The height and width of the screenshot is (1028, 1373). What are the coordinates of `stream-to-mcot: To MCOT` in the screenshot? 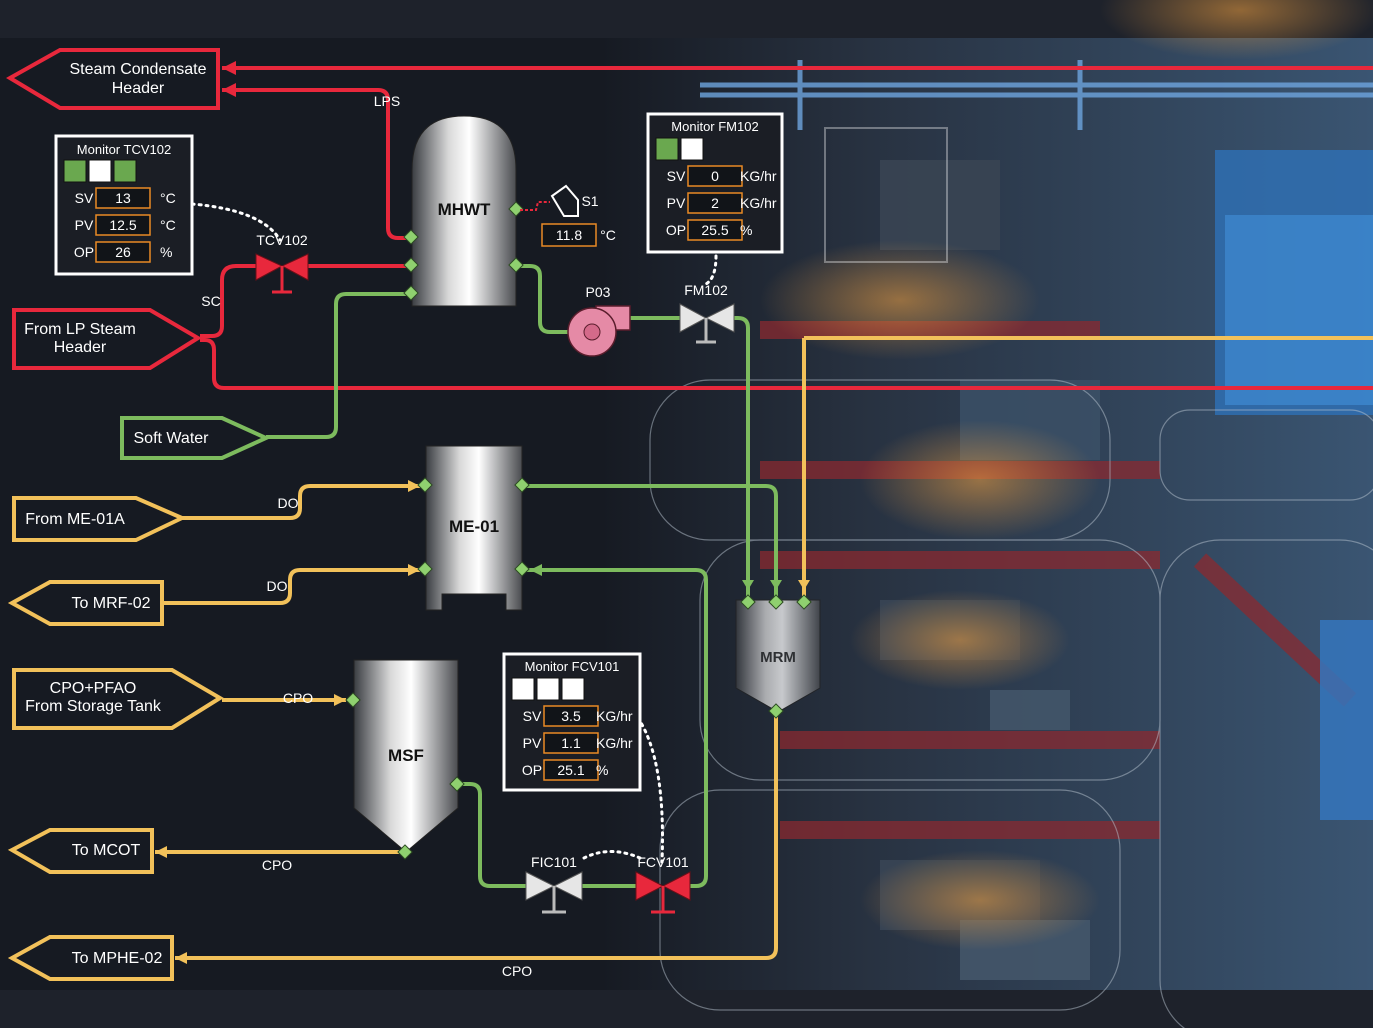 It's located at (80, 851).